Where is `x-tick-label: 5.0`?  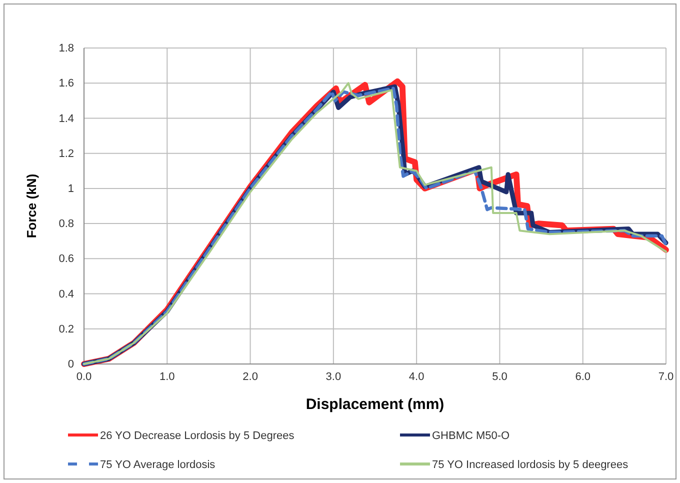
x-tick-label: 5.0 is located at coordinates (500, 376).